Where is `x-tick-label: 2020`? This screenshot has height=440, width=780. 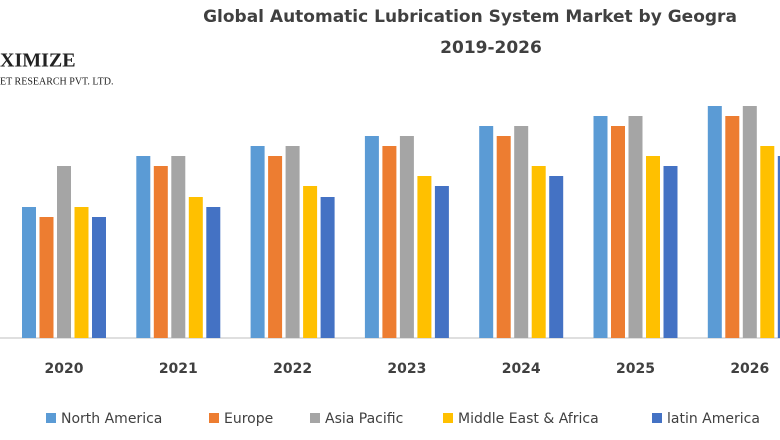
x-tick-label: 2020 is located at coordinates (64, 369).